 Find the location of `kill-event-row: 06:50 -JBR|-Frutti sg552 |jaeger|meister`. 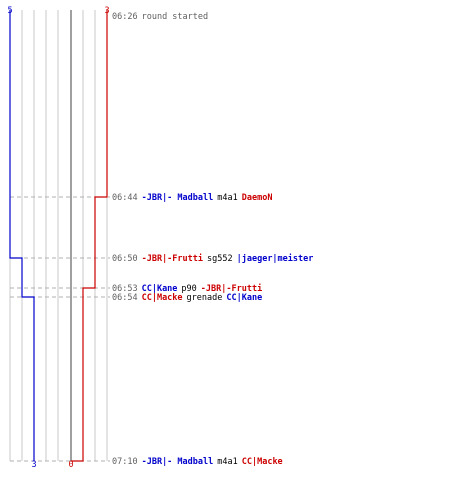

kill-event-row: 06:50 -JBR|-Frutti sg552 |jaeger|meister is located at coordinates (212, 258).